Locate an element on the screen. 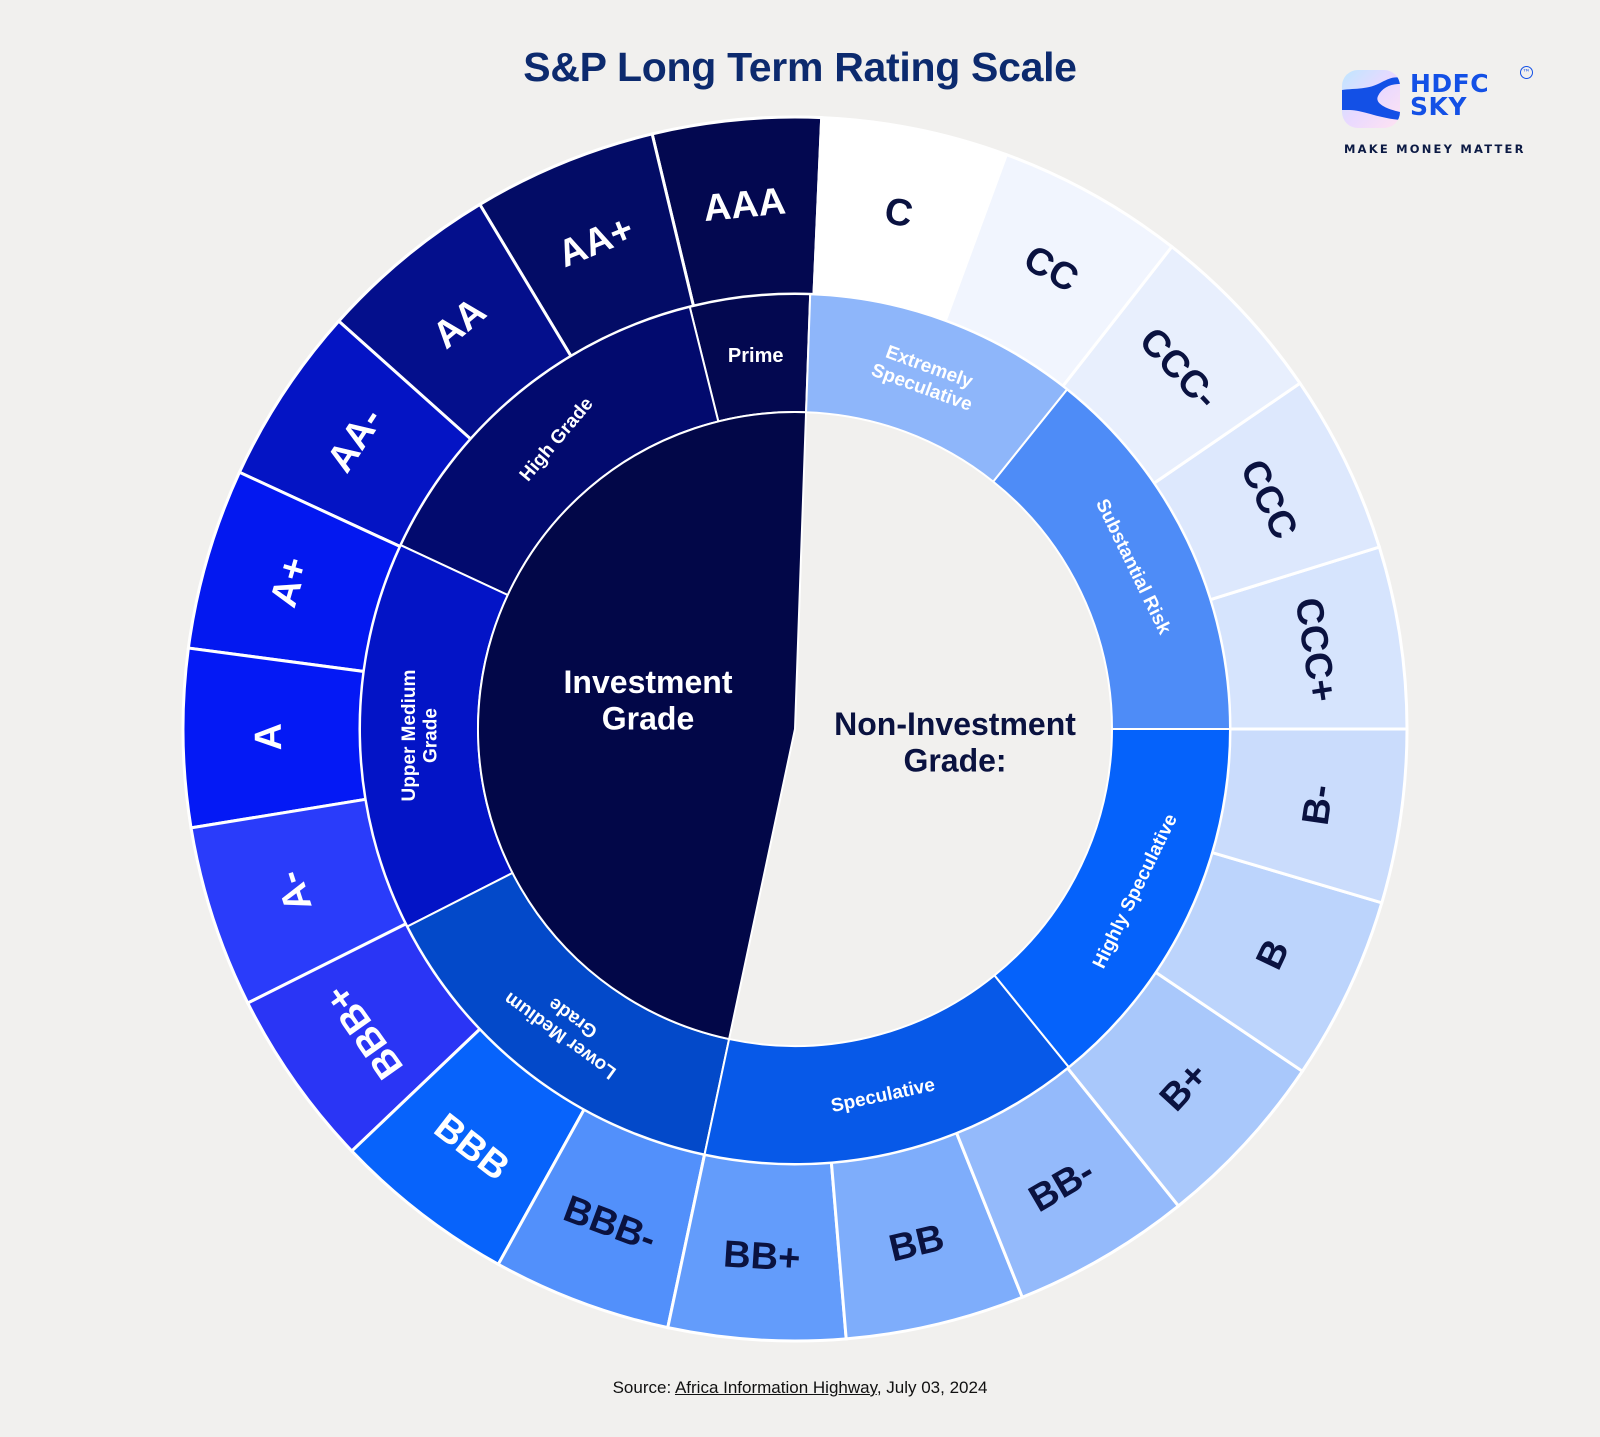  segment-category-speculative is located at coordinates (887, 1069).